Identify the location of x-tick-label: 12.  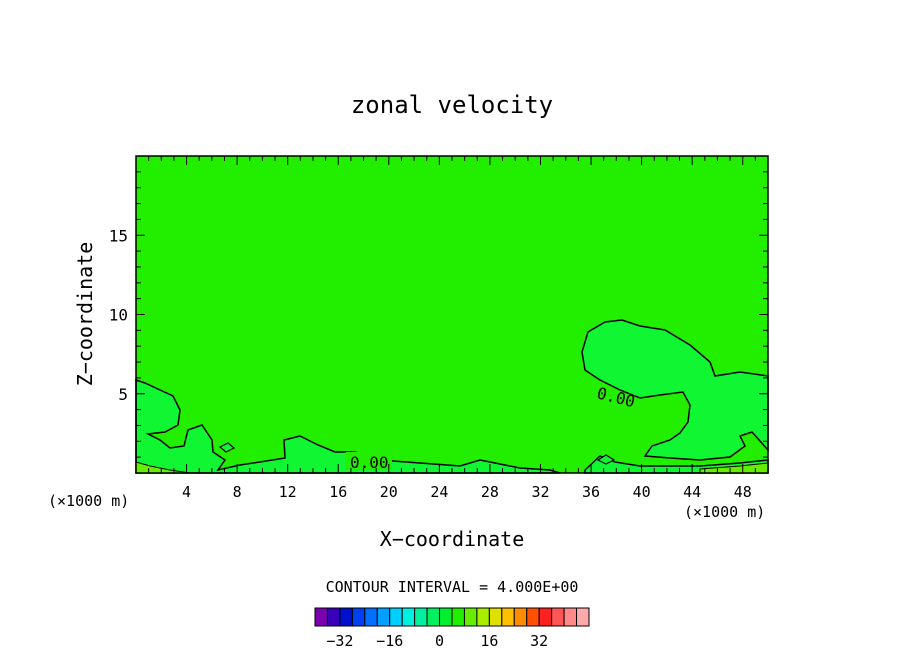
(288, 492).